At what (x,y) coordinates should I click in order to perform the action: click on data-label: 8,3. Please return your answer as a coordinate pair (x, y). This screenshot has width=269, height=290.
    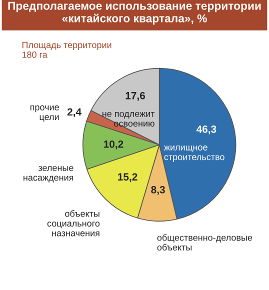
    Looking at the image, I should click on (158, 190).